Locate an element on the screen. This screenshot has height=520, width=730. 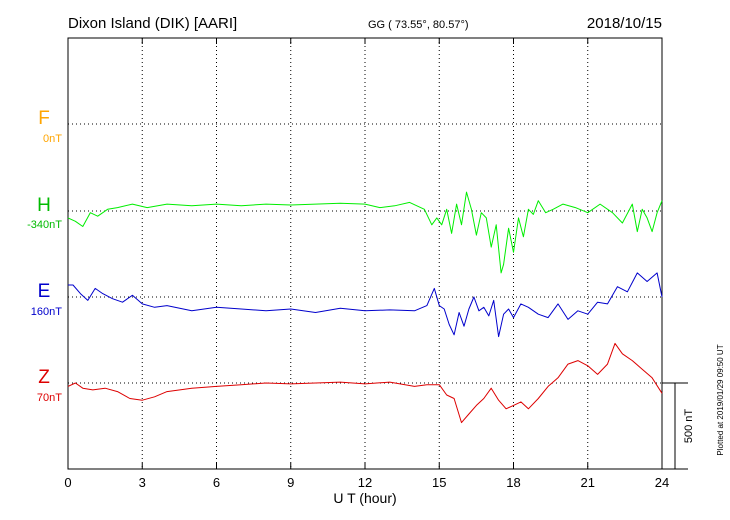
scale-bar is located at coordinates (675, 426).